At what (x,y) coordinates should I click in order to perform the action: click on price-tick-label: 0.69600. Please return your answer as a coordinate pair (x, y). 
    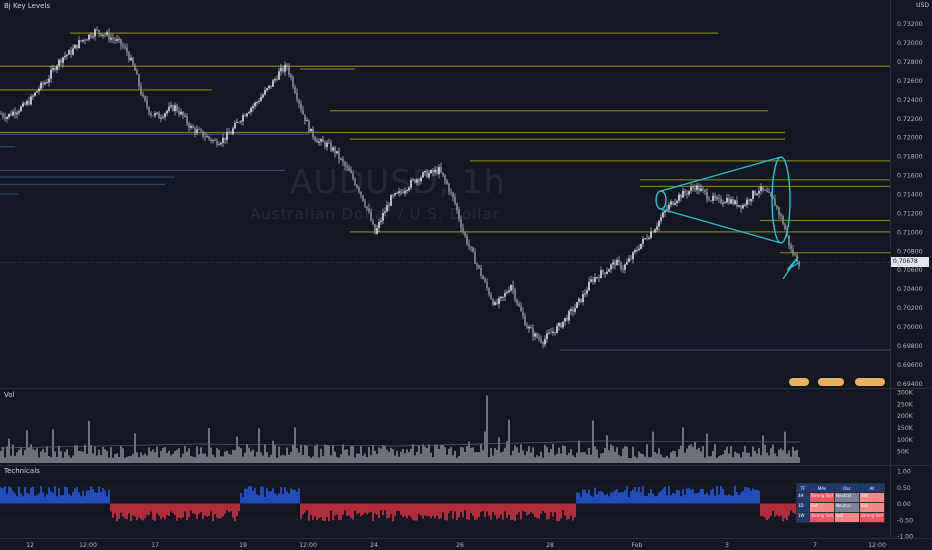
    Looking at the image, I should click on (910, 365).